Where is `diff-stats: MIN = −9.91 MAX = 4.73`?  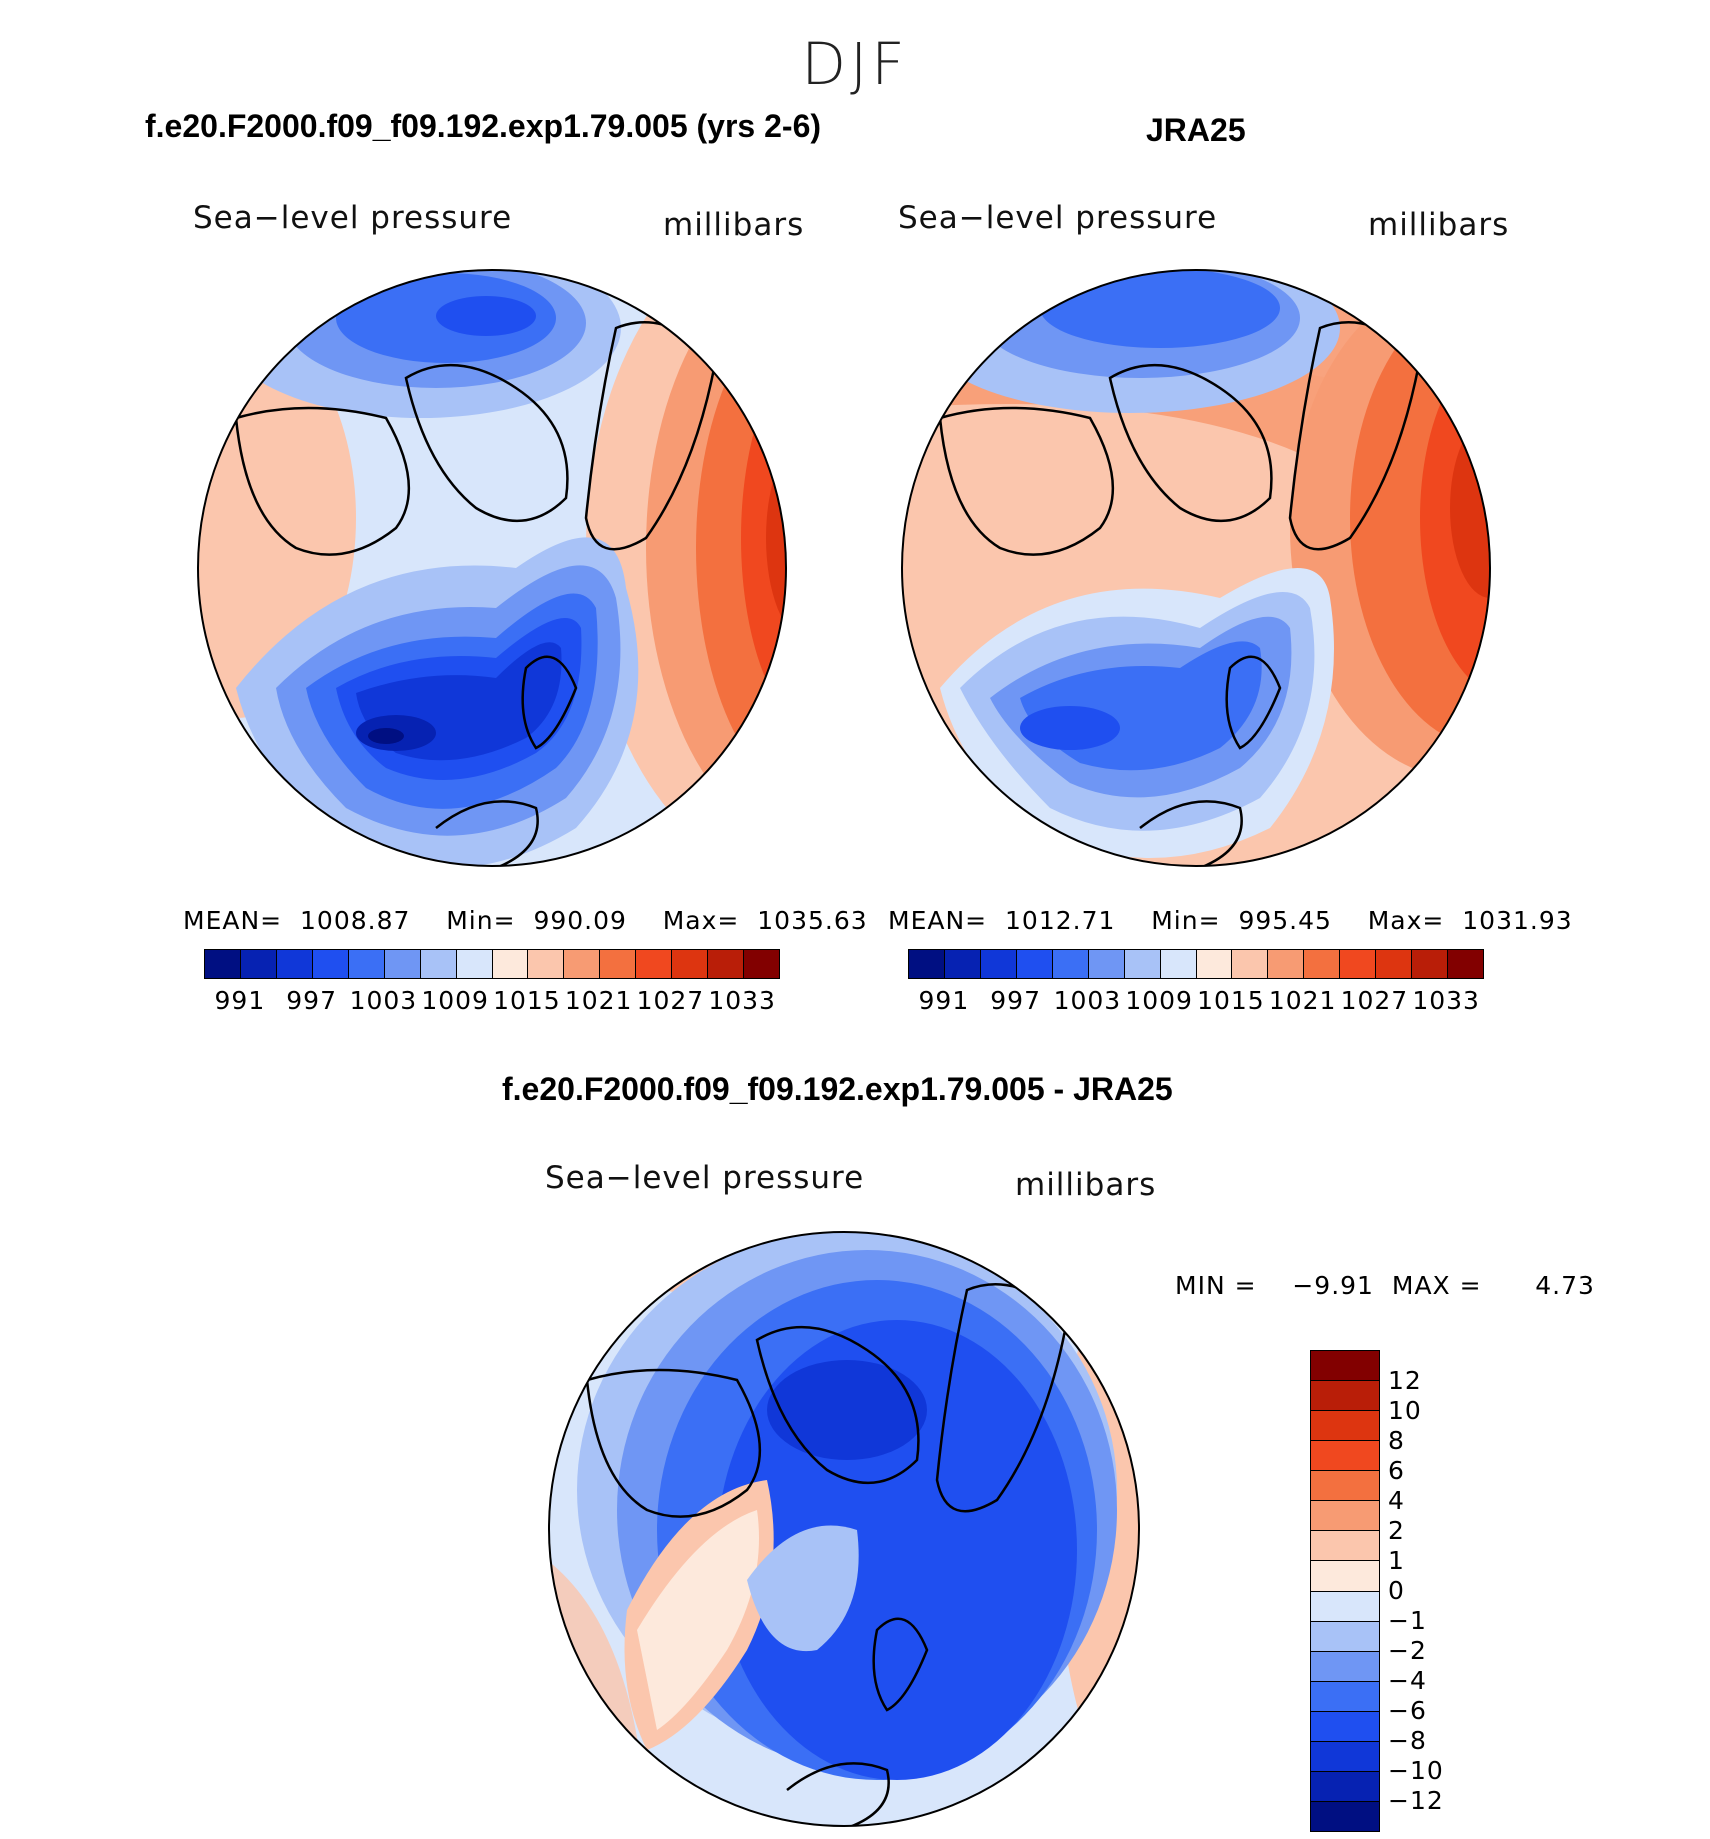 diff-stats: MIN = −9.91 MAX = 4.73 is located at coordinates (1385, 1285).